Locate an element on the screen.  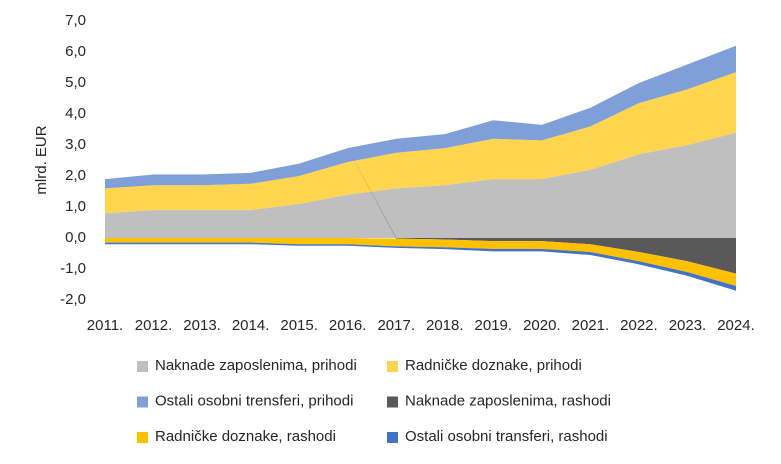
x-tick-label: 2020. is located at coordinates (542, 325).